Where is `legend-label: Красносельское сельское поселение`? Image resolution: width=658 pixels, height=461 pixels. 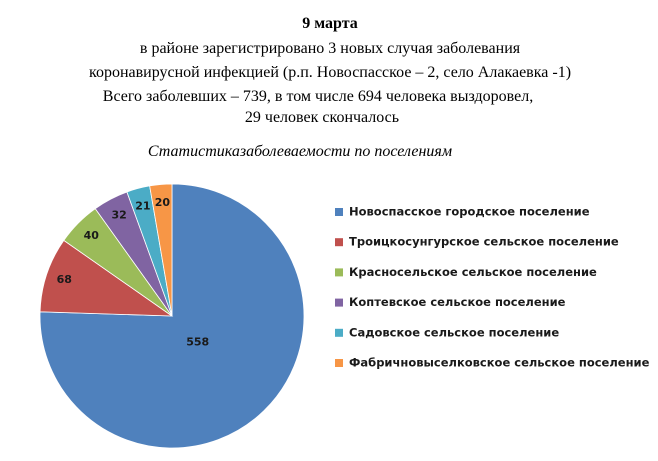 legend-label: Красносельское сельское поселение is located at coordinates (473, 272).